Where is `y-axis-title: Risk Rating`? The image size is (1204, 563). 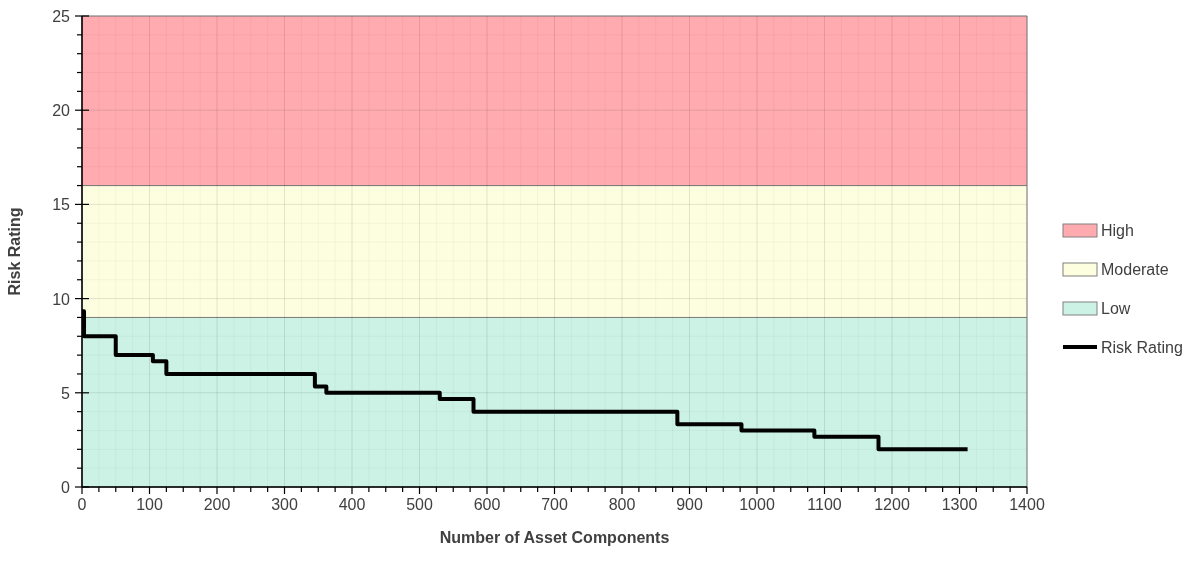 y-axis-title: Risk Rating is located at coordinates (14, 251).